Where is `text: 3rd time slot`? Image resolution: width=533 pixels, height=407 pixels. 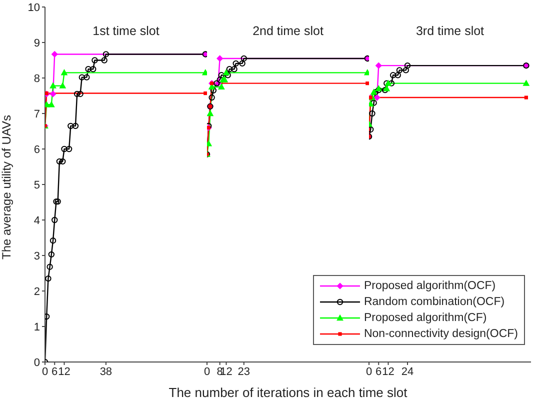
text: 3rd time slot is located at coordinates (450, 31).